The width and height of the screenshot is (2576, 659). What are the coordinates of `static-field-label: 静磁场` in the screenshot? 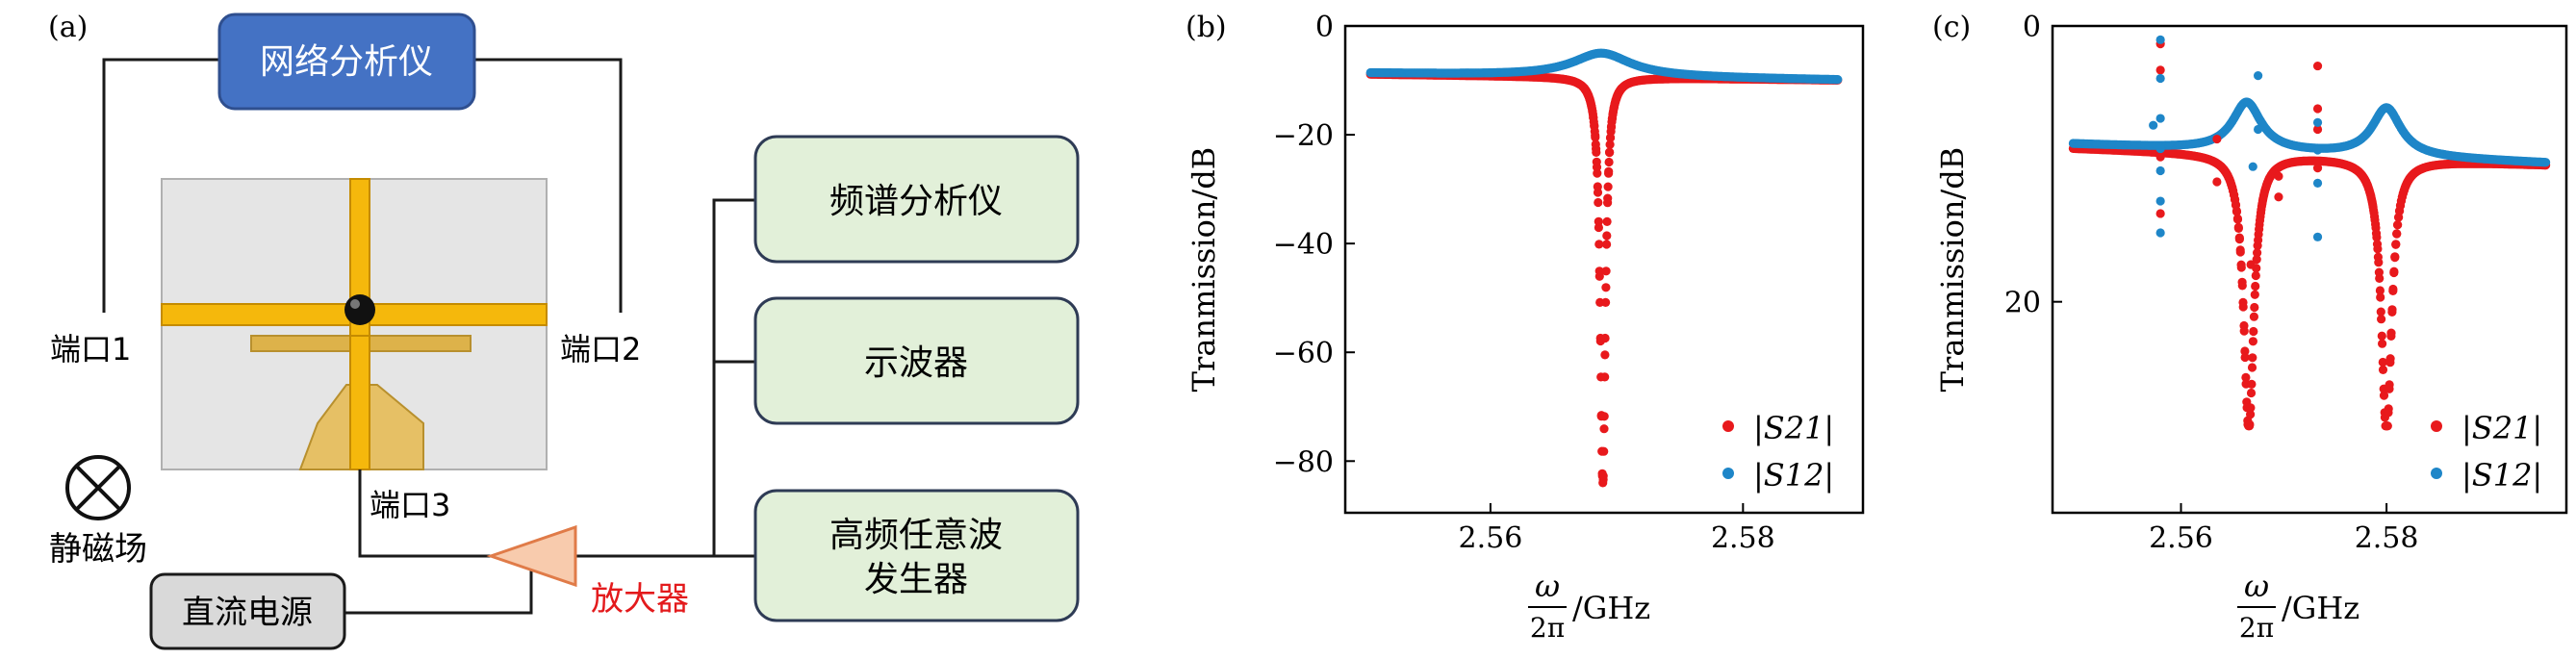 It's located at (98, 549).